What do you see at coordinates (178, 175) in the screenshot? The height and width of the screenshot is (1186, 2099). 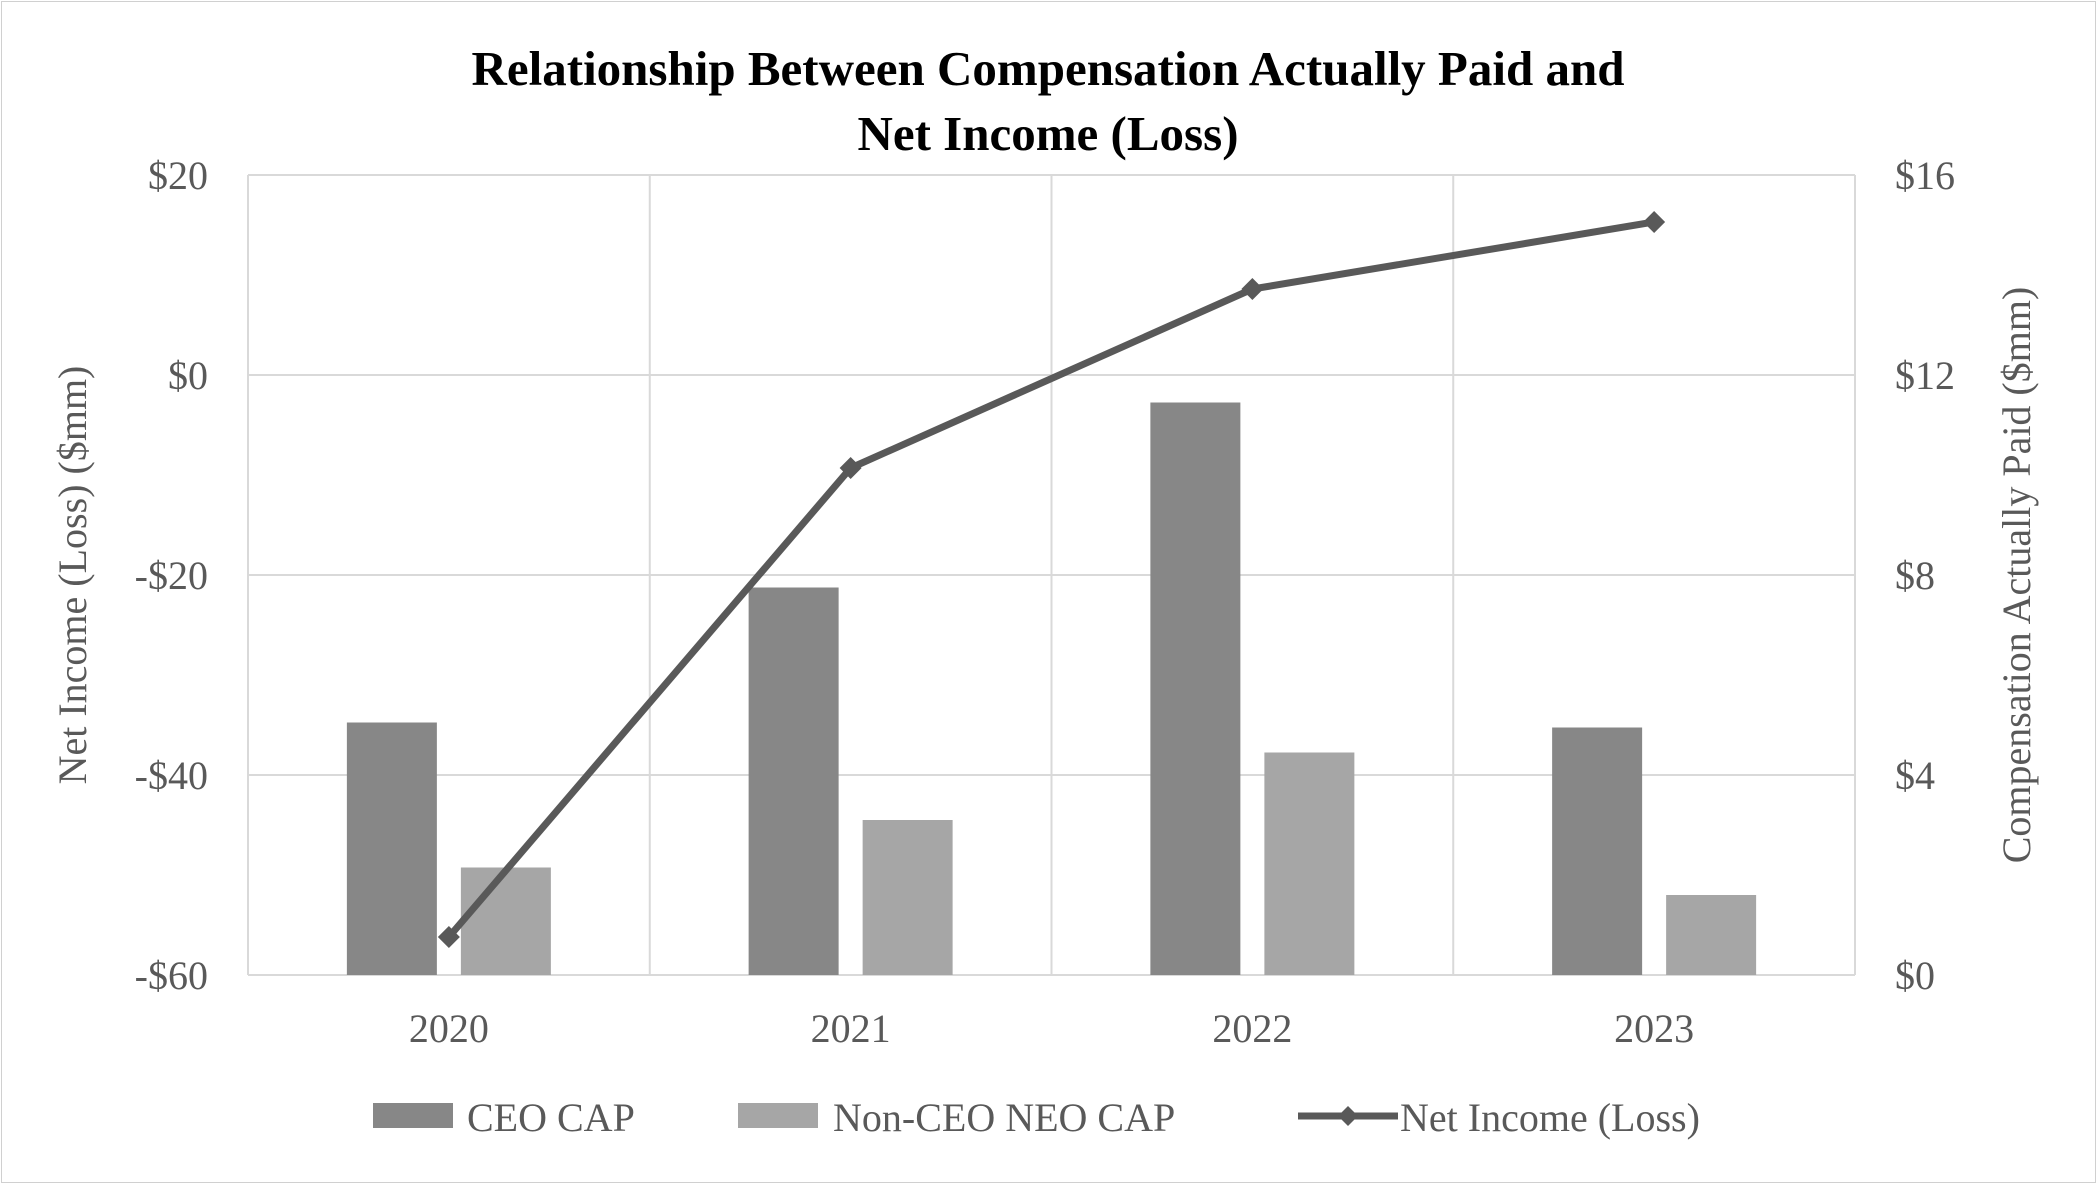 I see `left-axis-tick-label: $20` at bounding box center [178, 175].